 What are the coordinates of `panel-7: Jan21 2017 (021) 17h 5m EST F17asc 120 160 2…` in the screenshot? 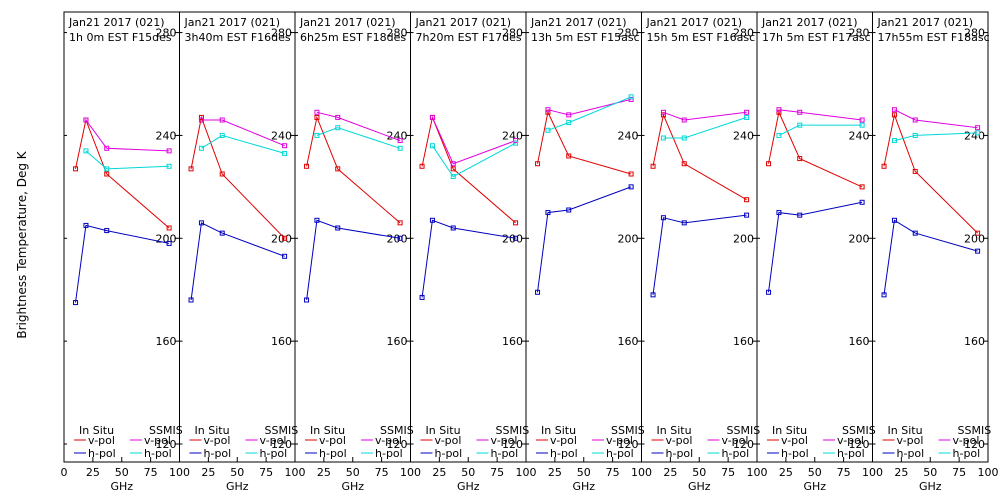 It's located at (819, 252).